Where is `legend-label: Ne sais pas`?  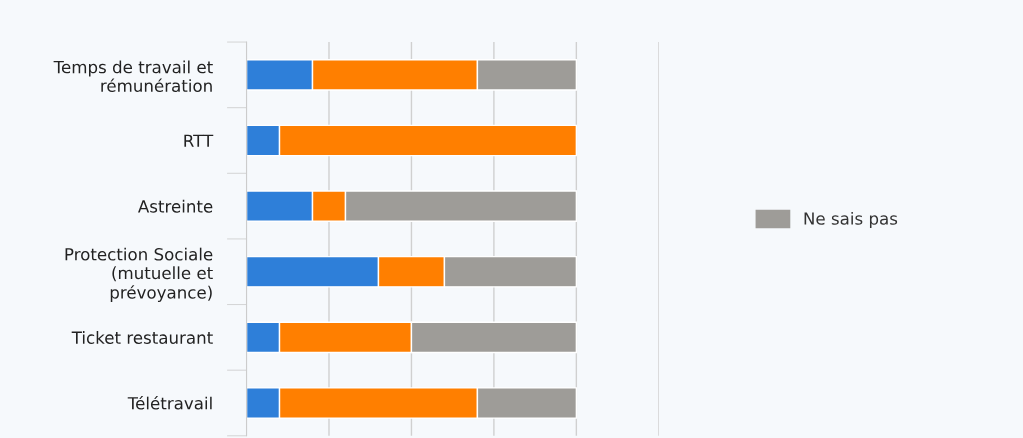 legend-label: Ne sais pas is located at coordinates (851, 220).